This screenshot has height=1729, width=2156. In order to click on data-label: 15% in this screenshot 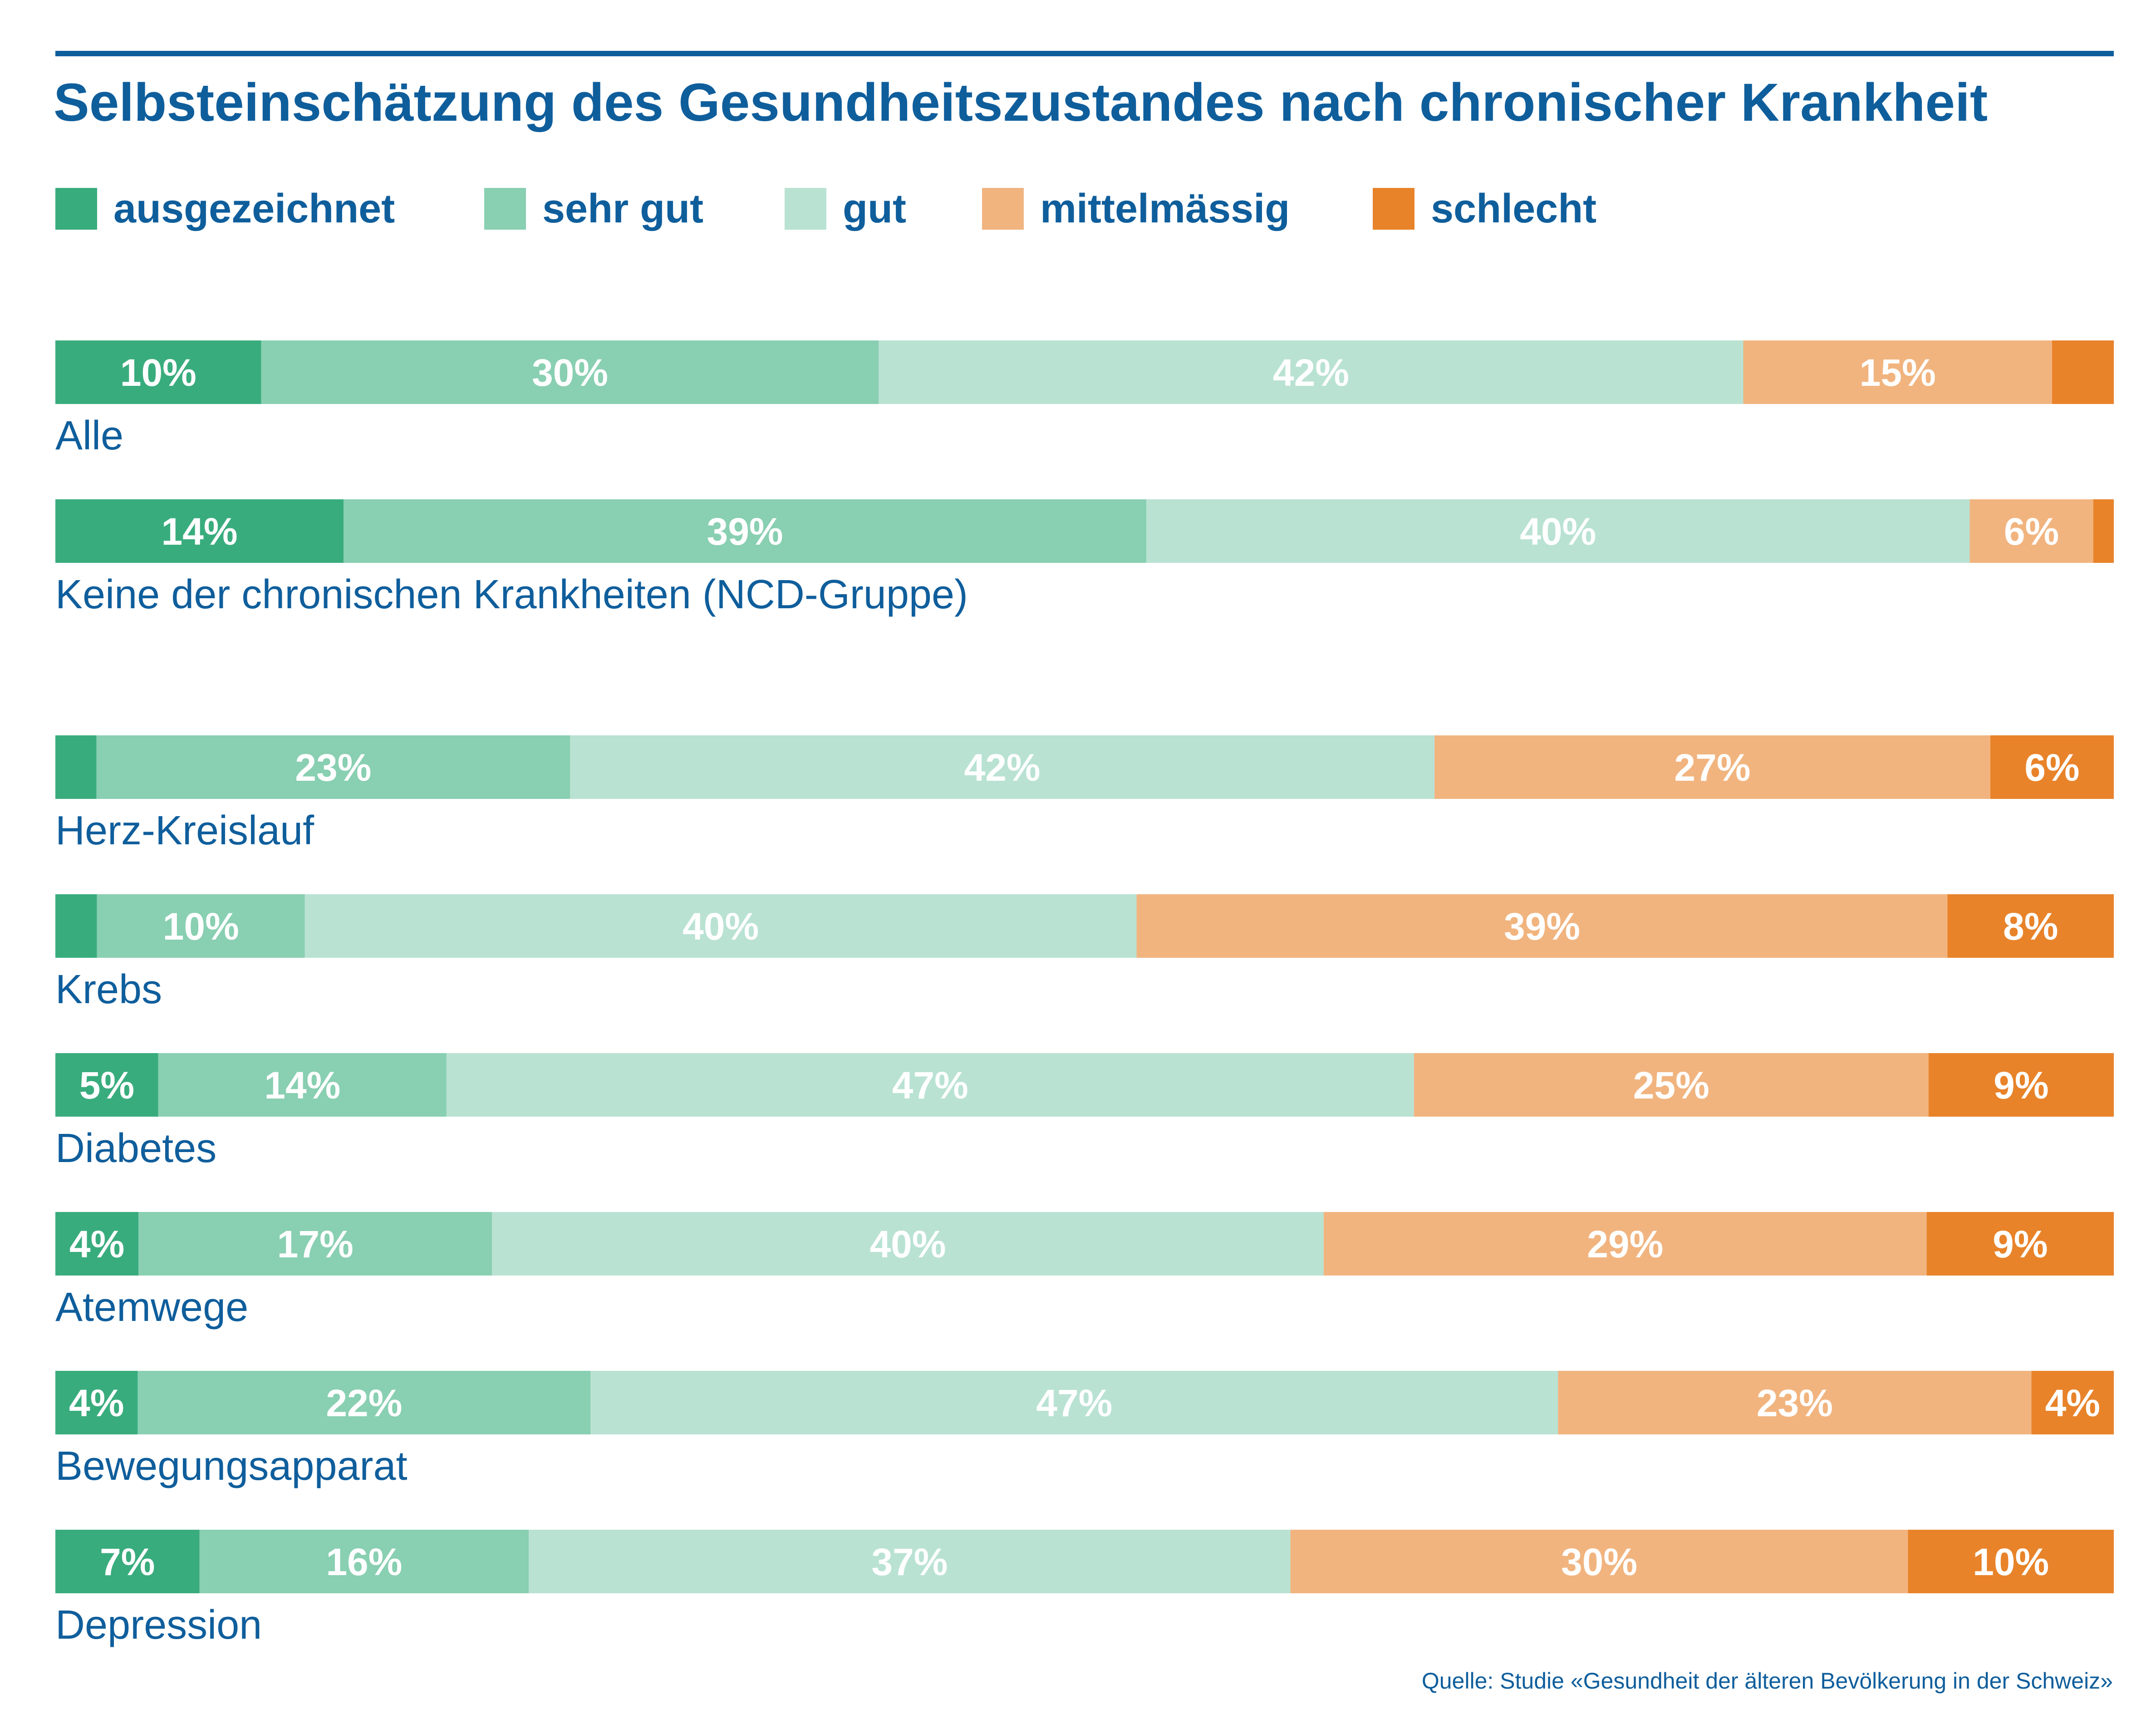, I will do `click(1898, 372)`.